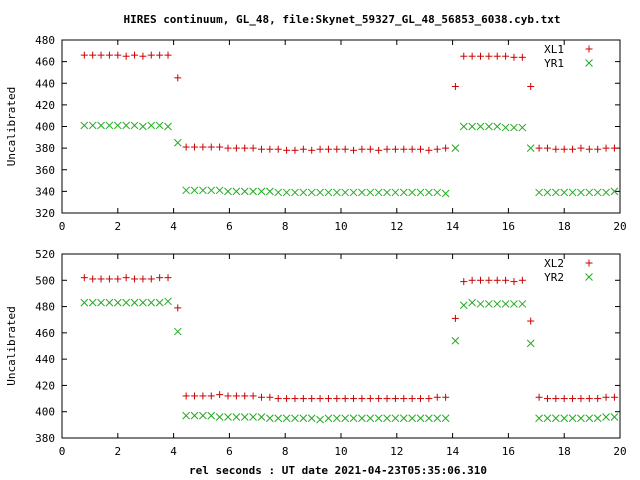 The image size is (640, 480). I want to click on x-tick-label: 14, so click(453, 451).